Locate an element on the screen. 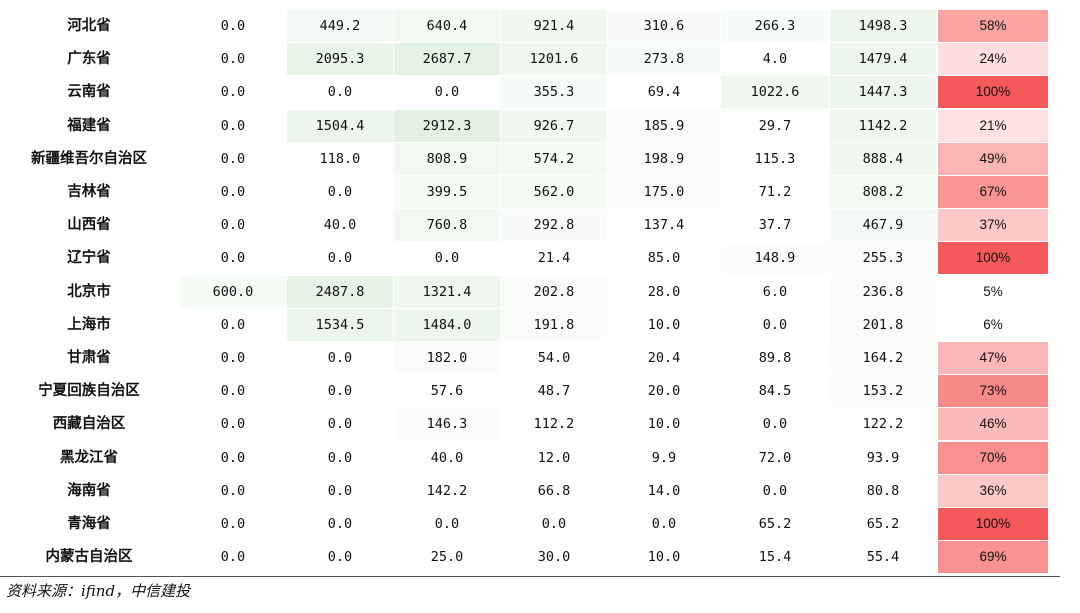 The height and width of the screenshot is (613, 1080). value-cell: 30.0 is located at coordinates (554, 557).